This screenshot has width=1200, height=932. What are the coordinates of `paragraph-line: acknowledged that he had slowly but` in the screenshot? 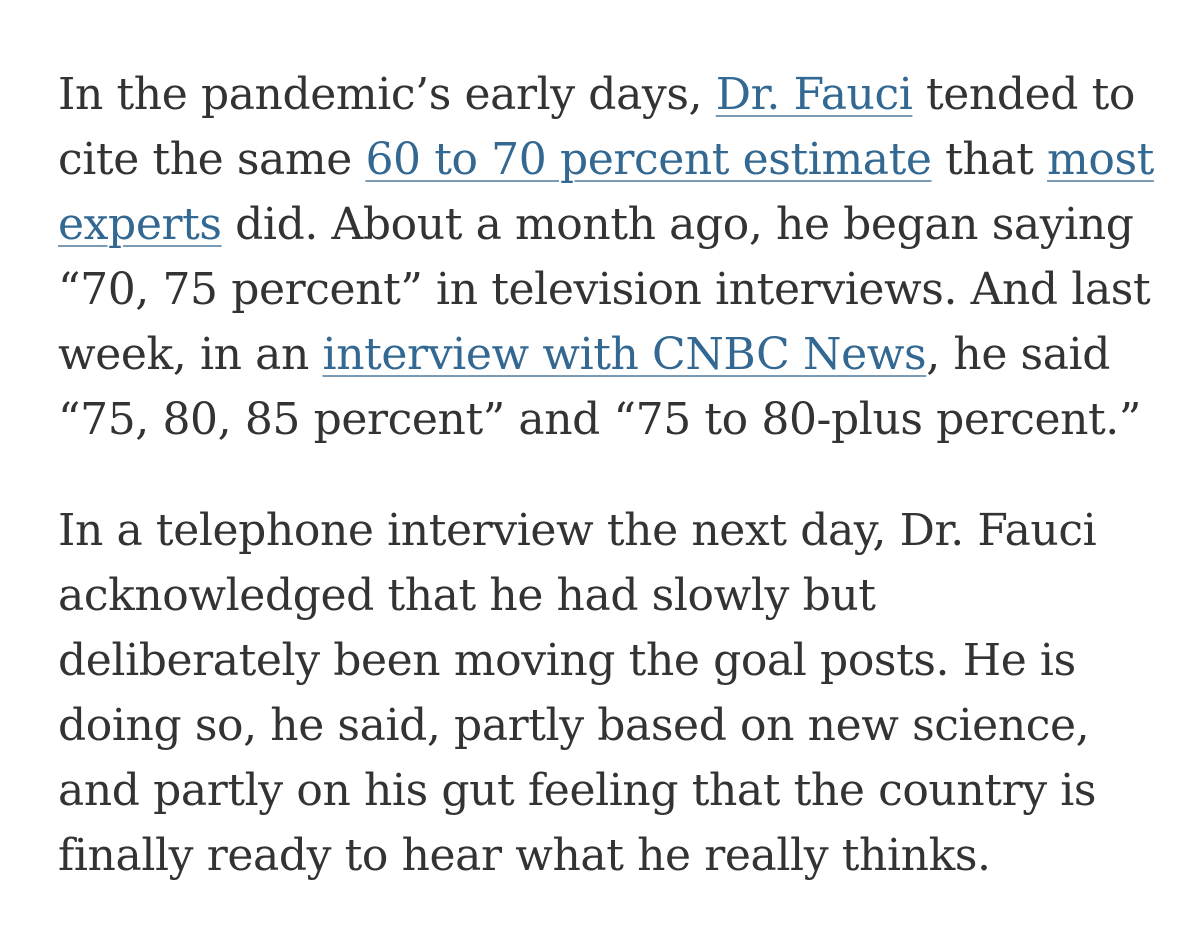 It's located at (467, 595).